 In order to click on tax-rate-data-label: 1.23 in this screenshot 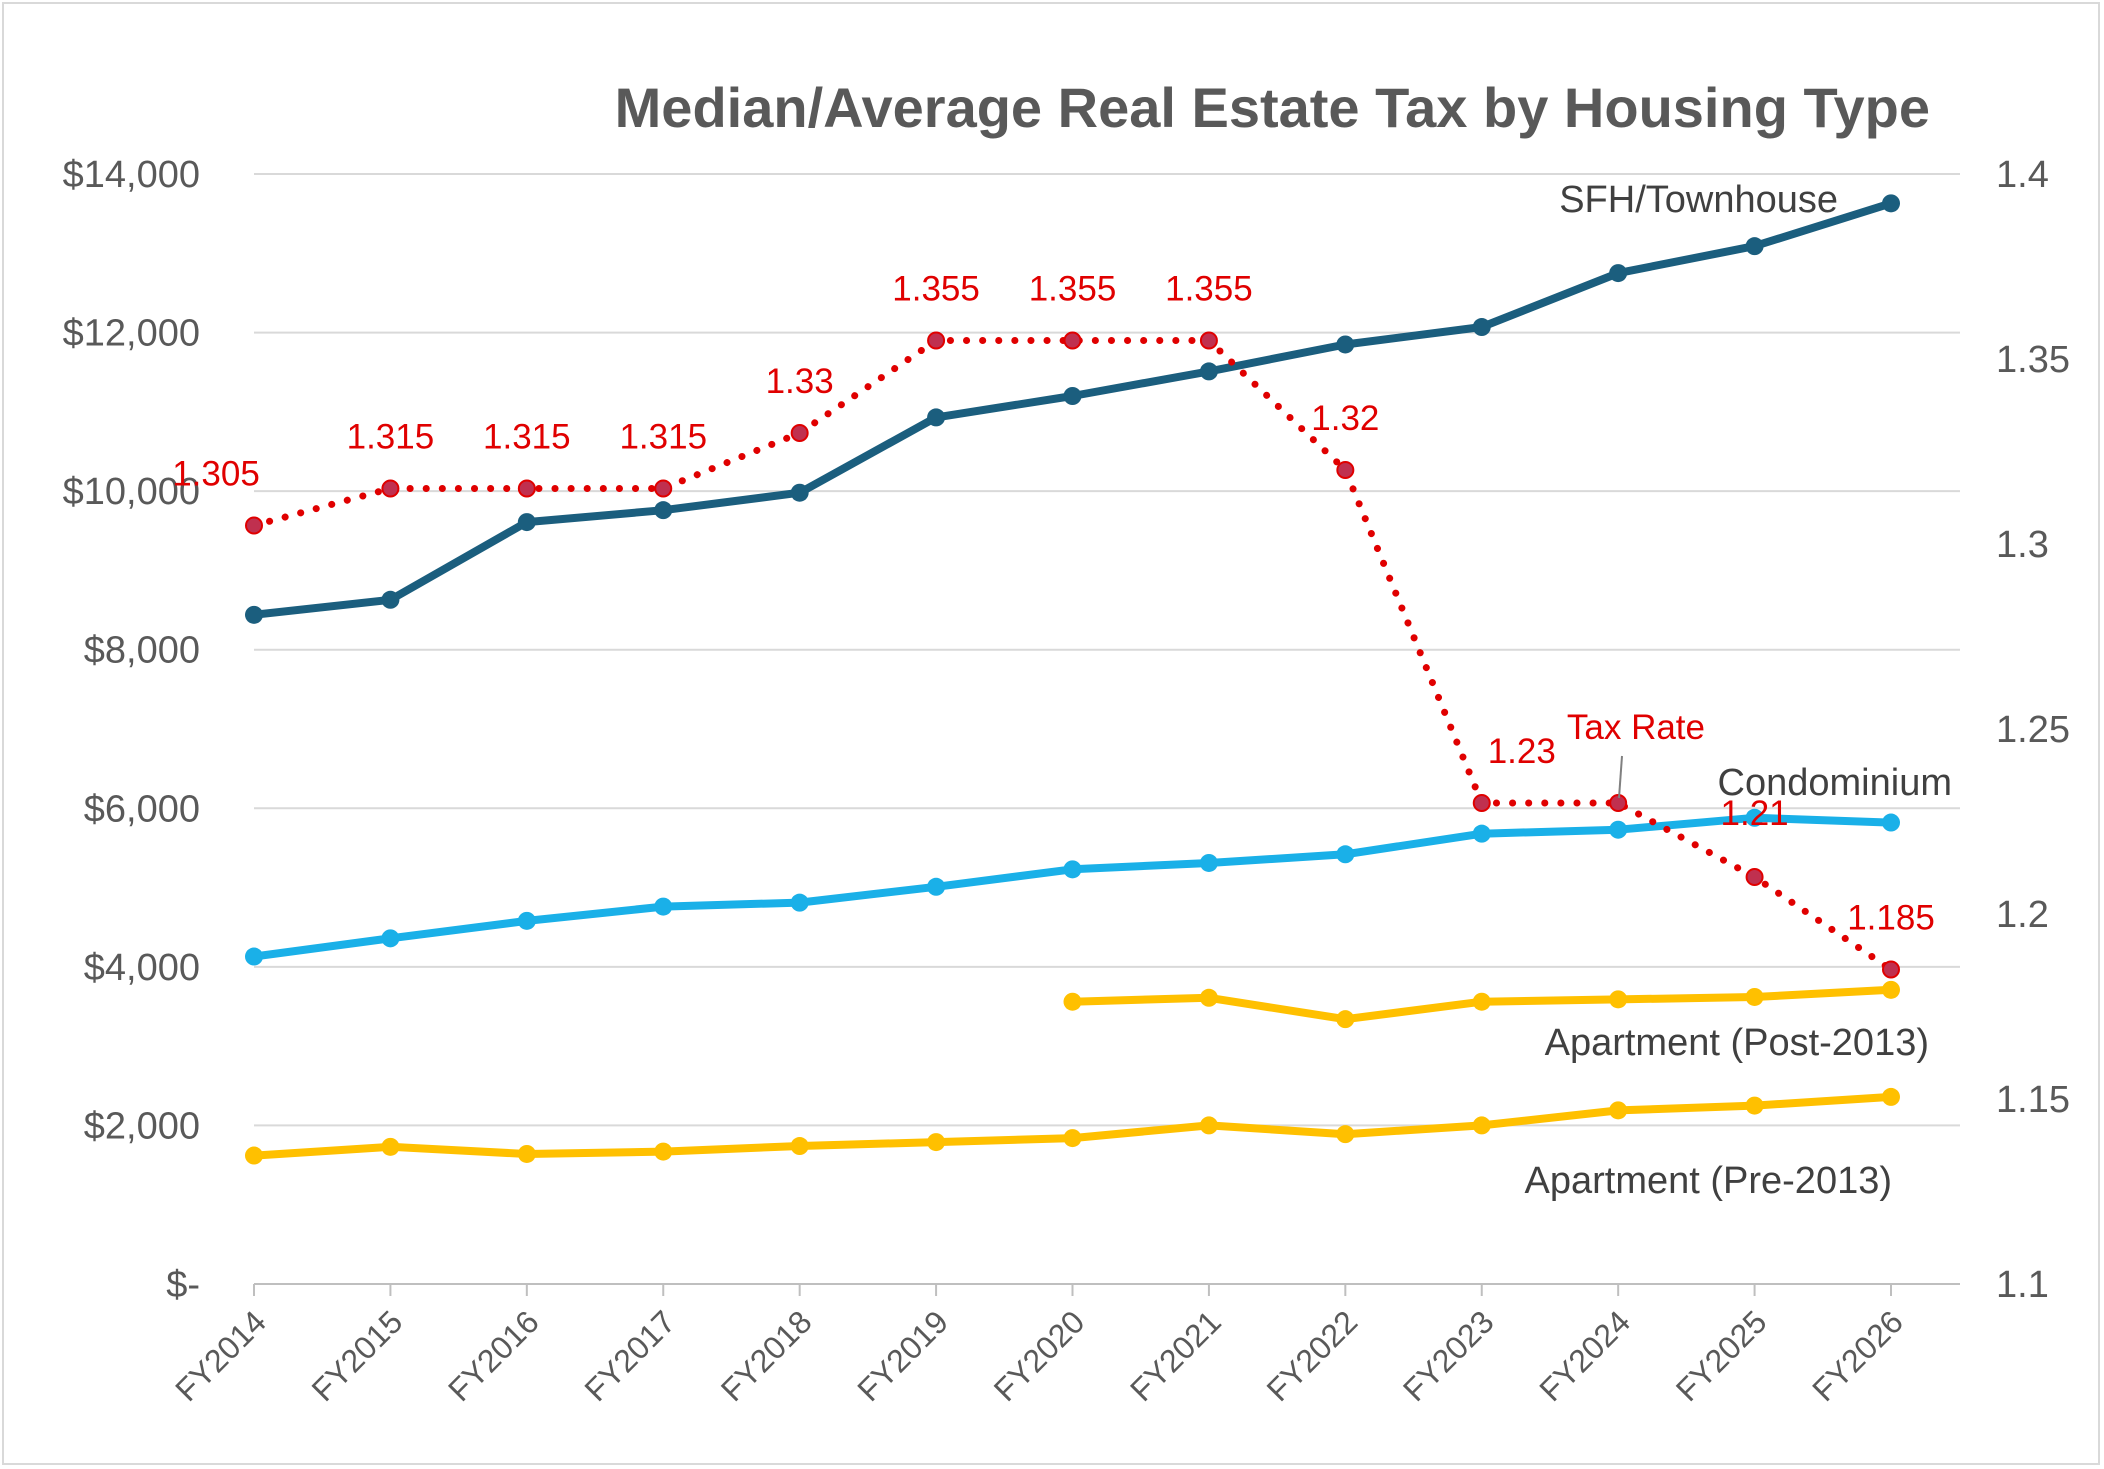, I will do `click(1522, 751)`.